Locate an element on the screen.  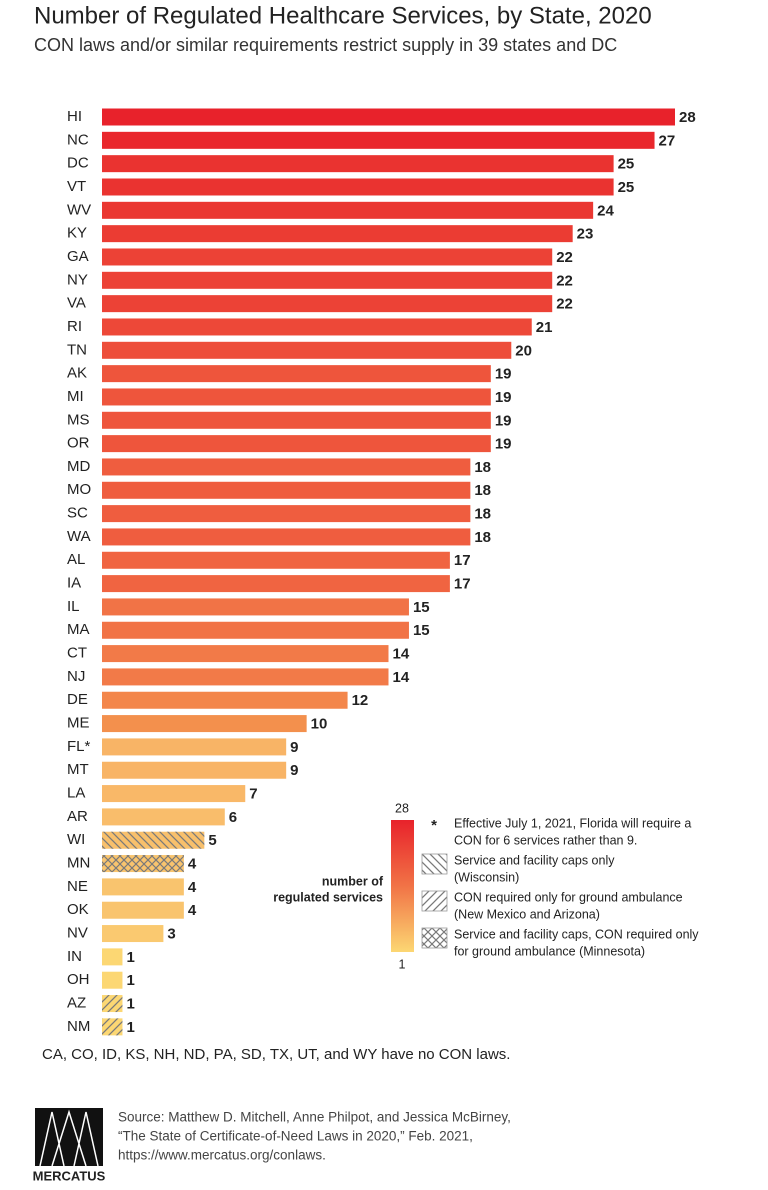
colorbar-max: 28 is located at coordinates (402, 808).